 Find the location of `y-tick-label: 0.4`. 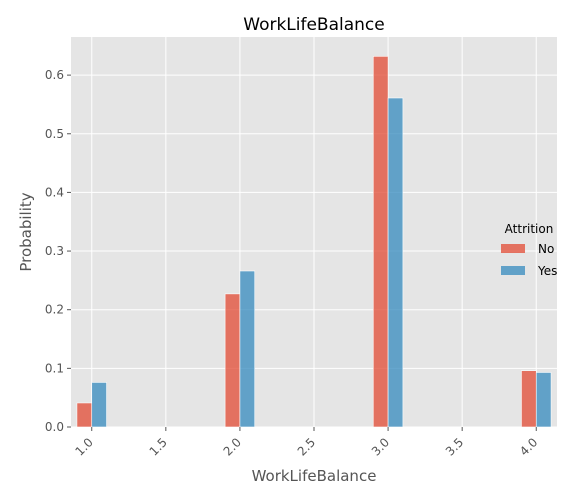

y-tick-label: 0.4 is located at coordinates (54, 192).